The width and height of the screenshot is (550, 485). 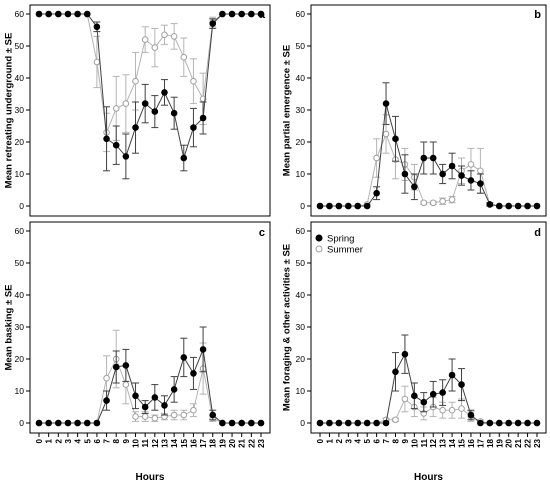 I want to click on legend-label-summer: Summer, so click(x=345, y=250).